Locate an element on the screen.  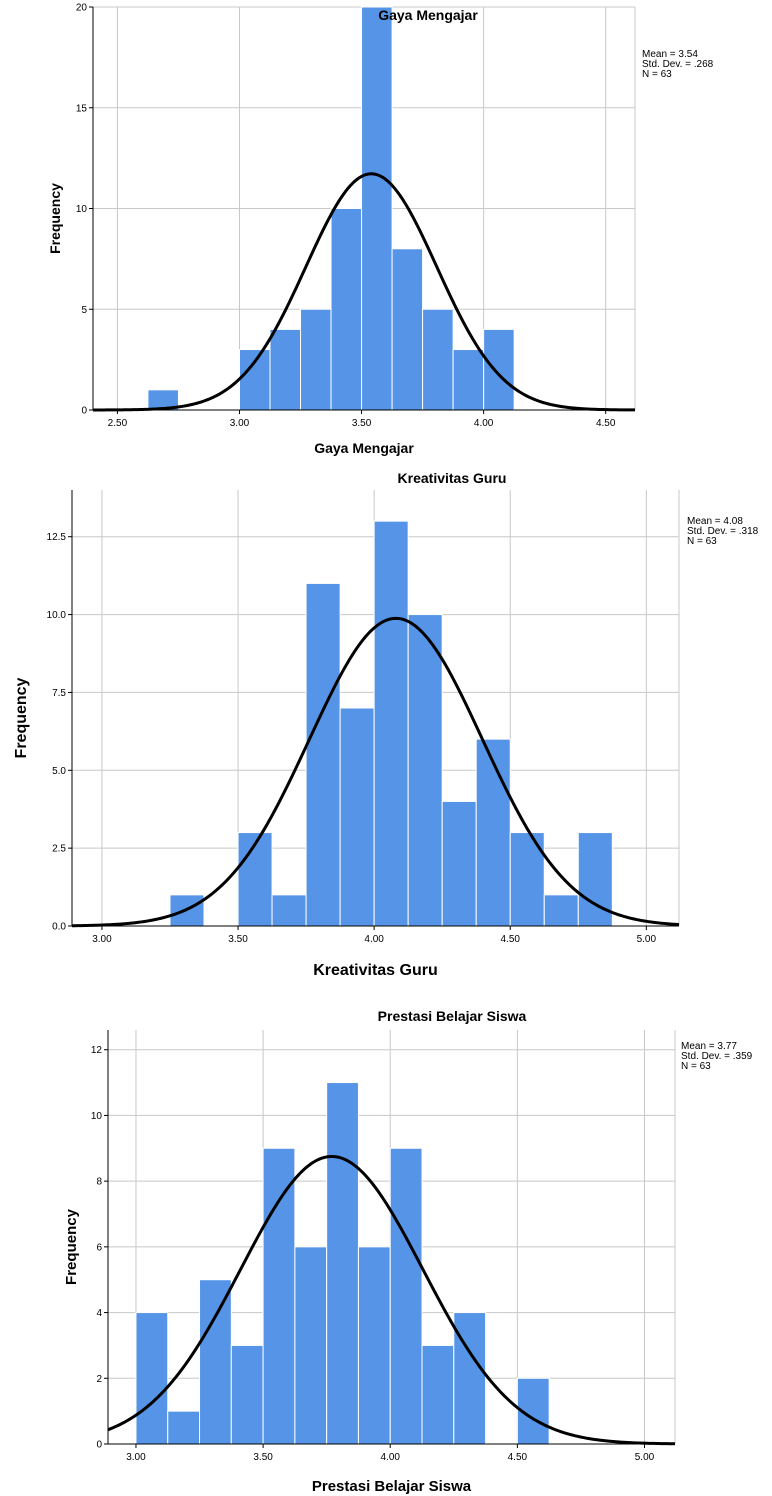
y-tick-label: 4 is located at coordinates (99, 1313).